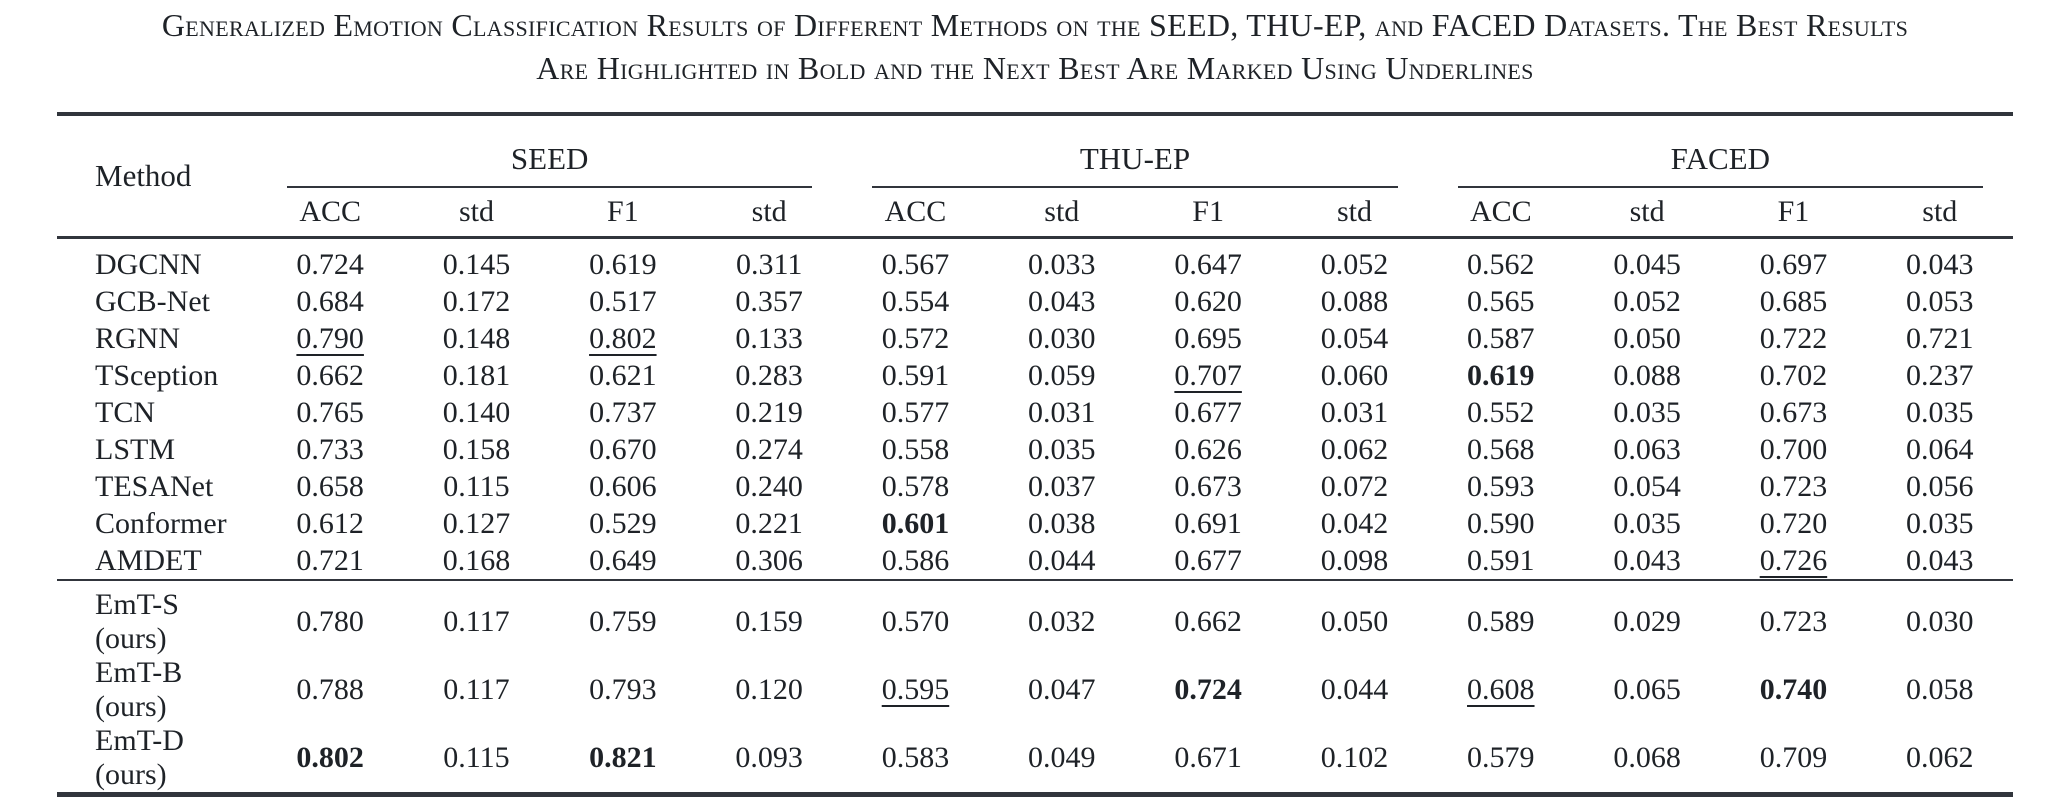 The height and width of the screenshot is (797, 2070). Describe the element at coordinates (1793, 338) in the screenshot. I see `table-cell: 0.722` at that location.